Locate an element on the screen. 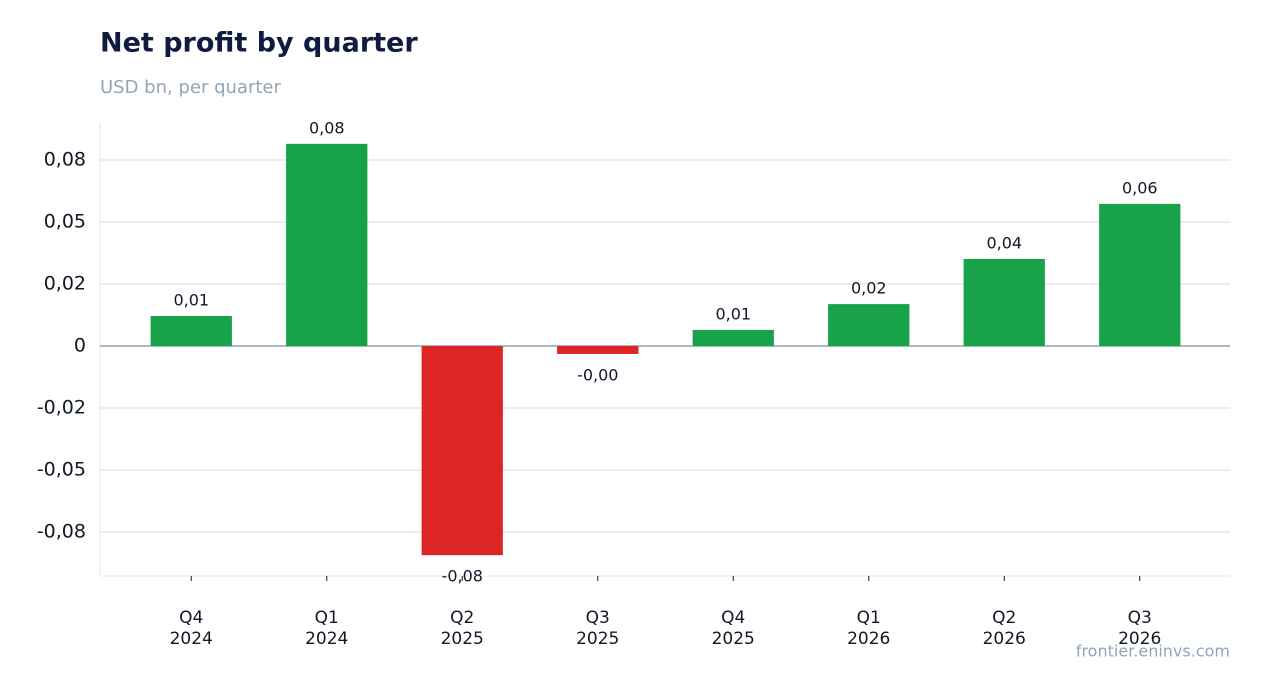 This screenshot has height=693, width=1262. value-label: -0,00 is located at coordinates (597, 374).